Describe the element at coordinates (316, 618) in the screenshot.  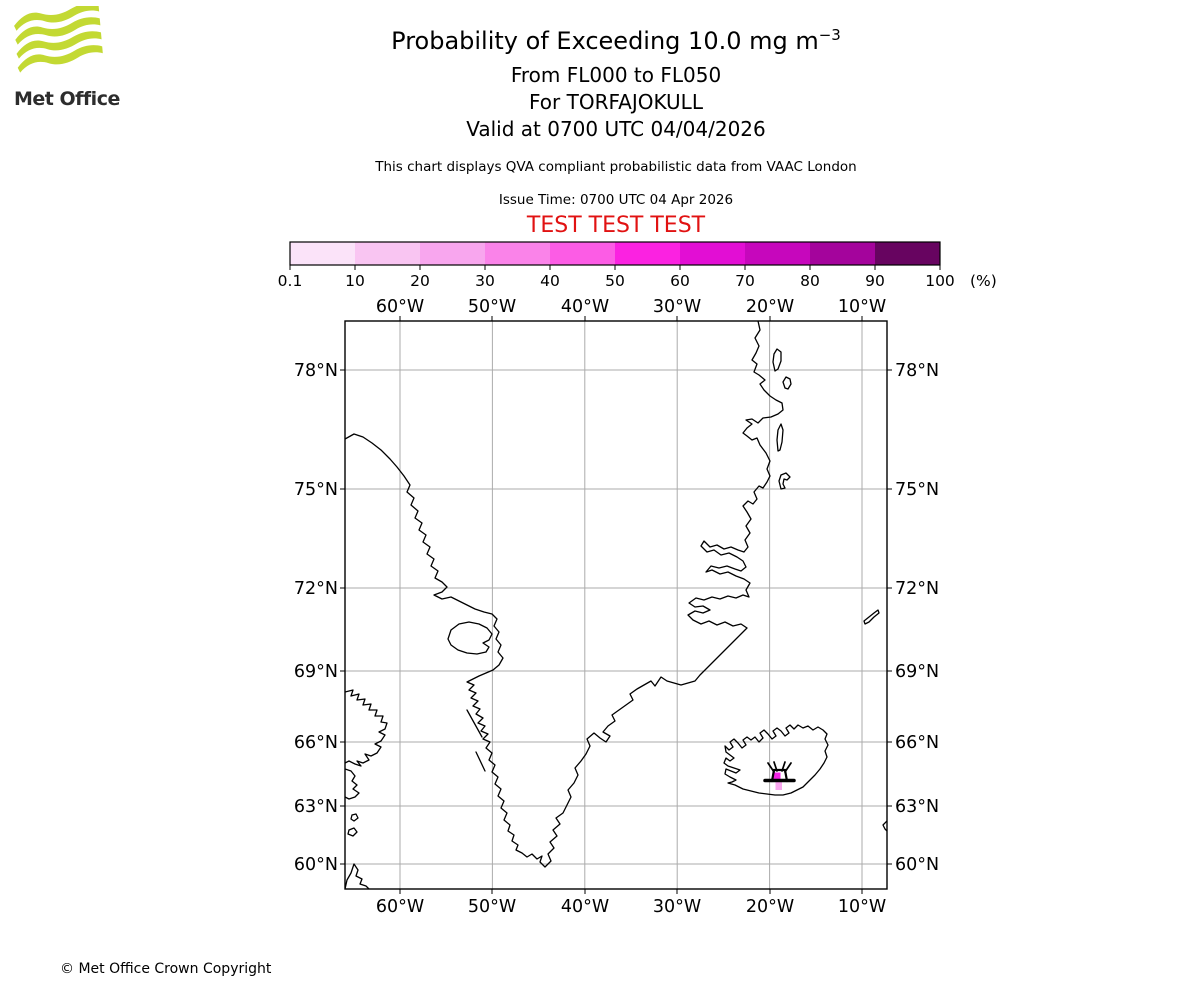
I see `lat-labels-left: 78°N 75°N 72°N 69°N 66°N 63°N 60°N` at that location.